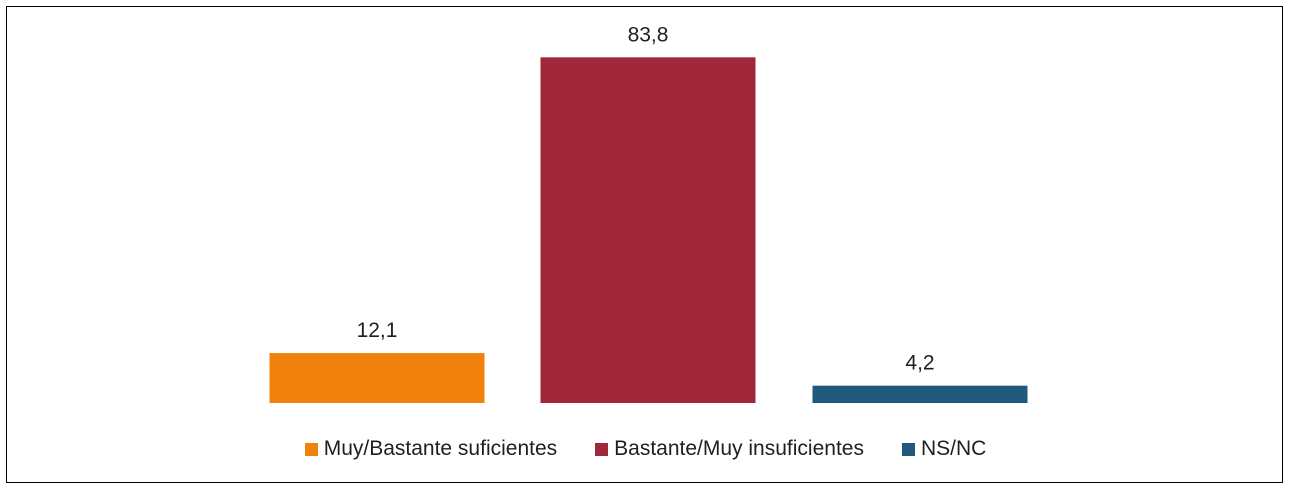 The image size is (1291, 492). What do you see at coordinates (739, 448) in the screenshot?
I see `legend-label: Bastante/Muy insuficientes` at bounding box center [739, 448].